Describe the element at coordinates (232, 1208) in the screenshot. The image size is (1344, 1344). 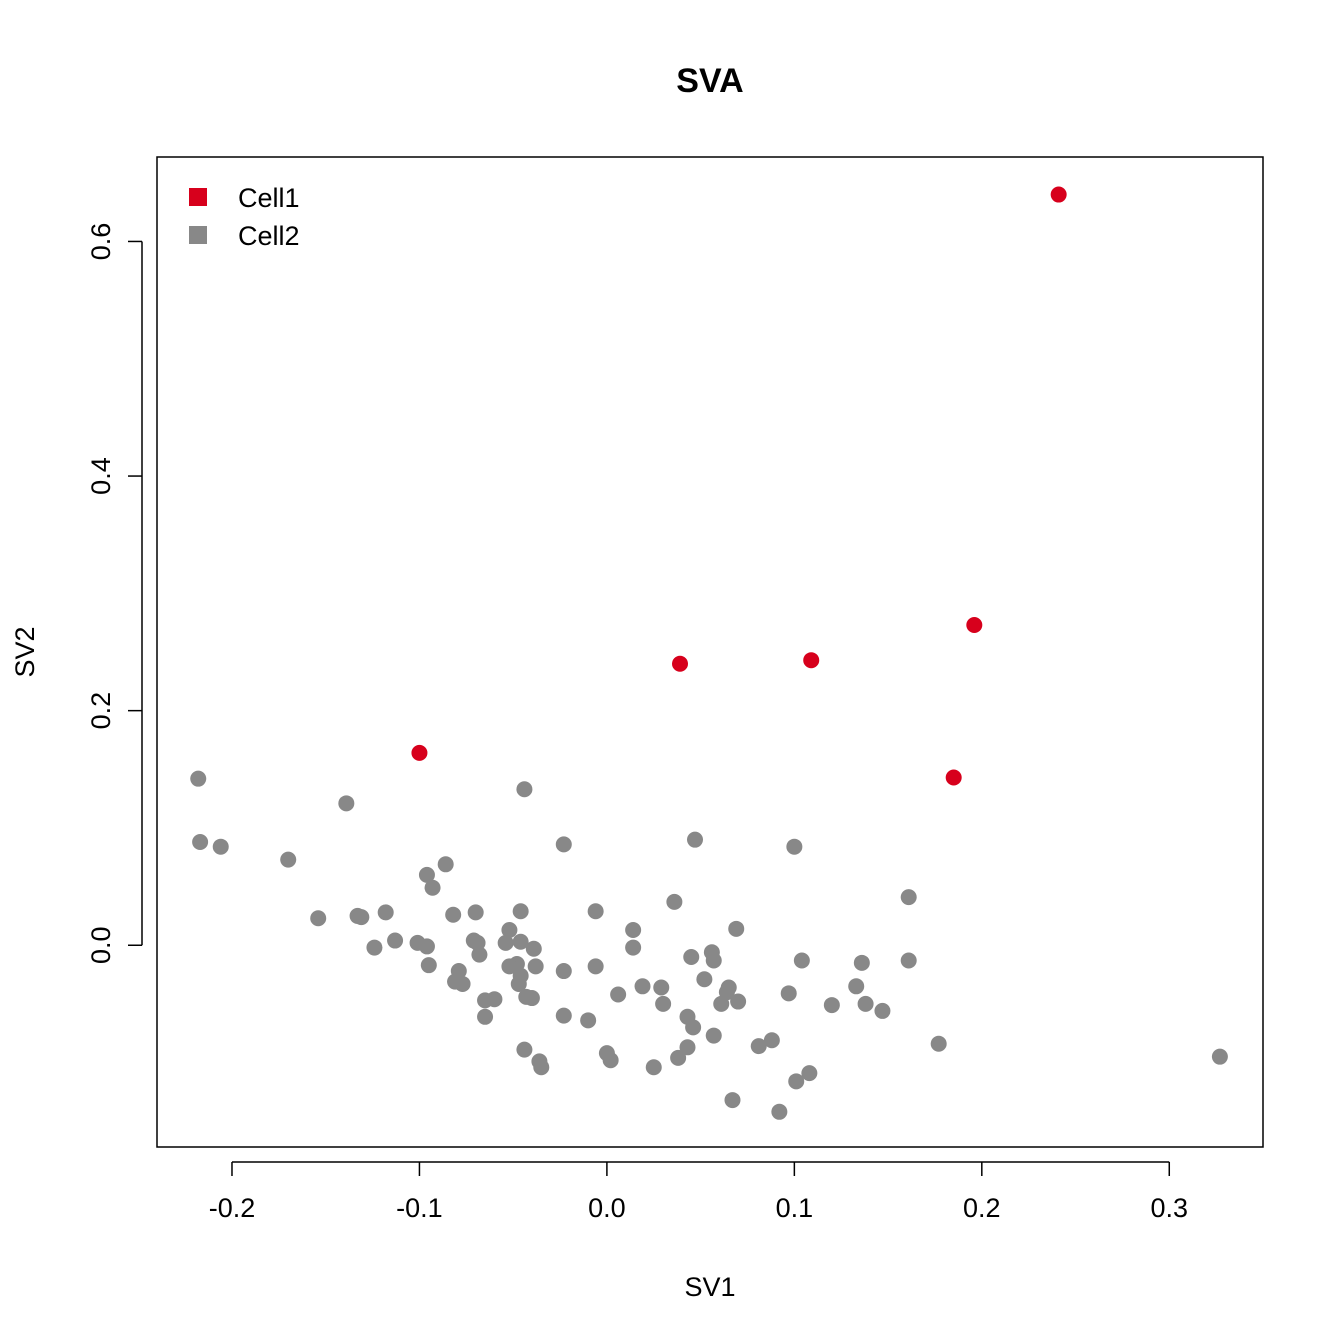
I see `x-tick-label: -0.2` at that location.